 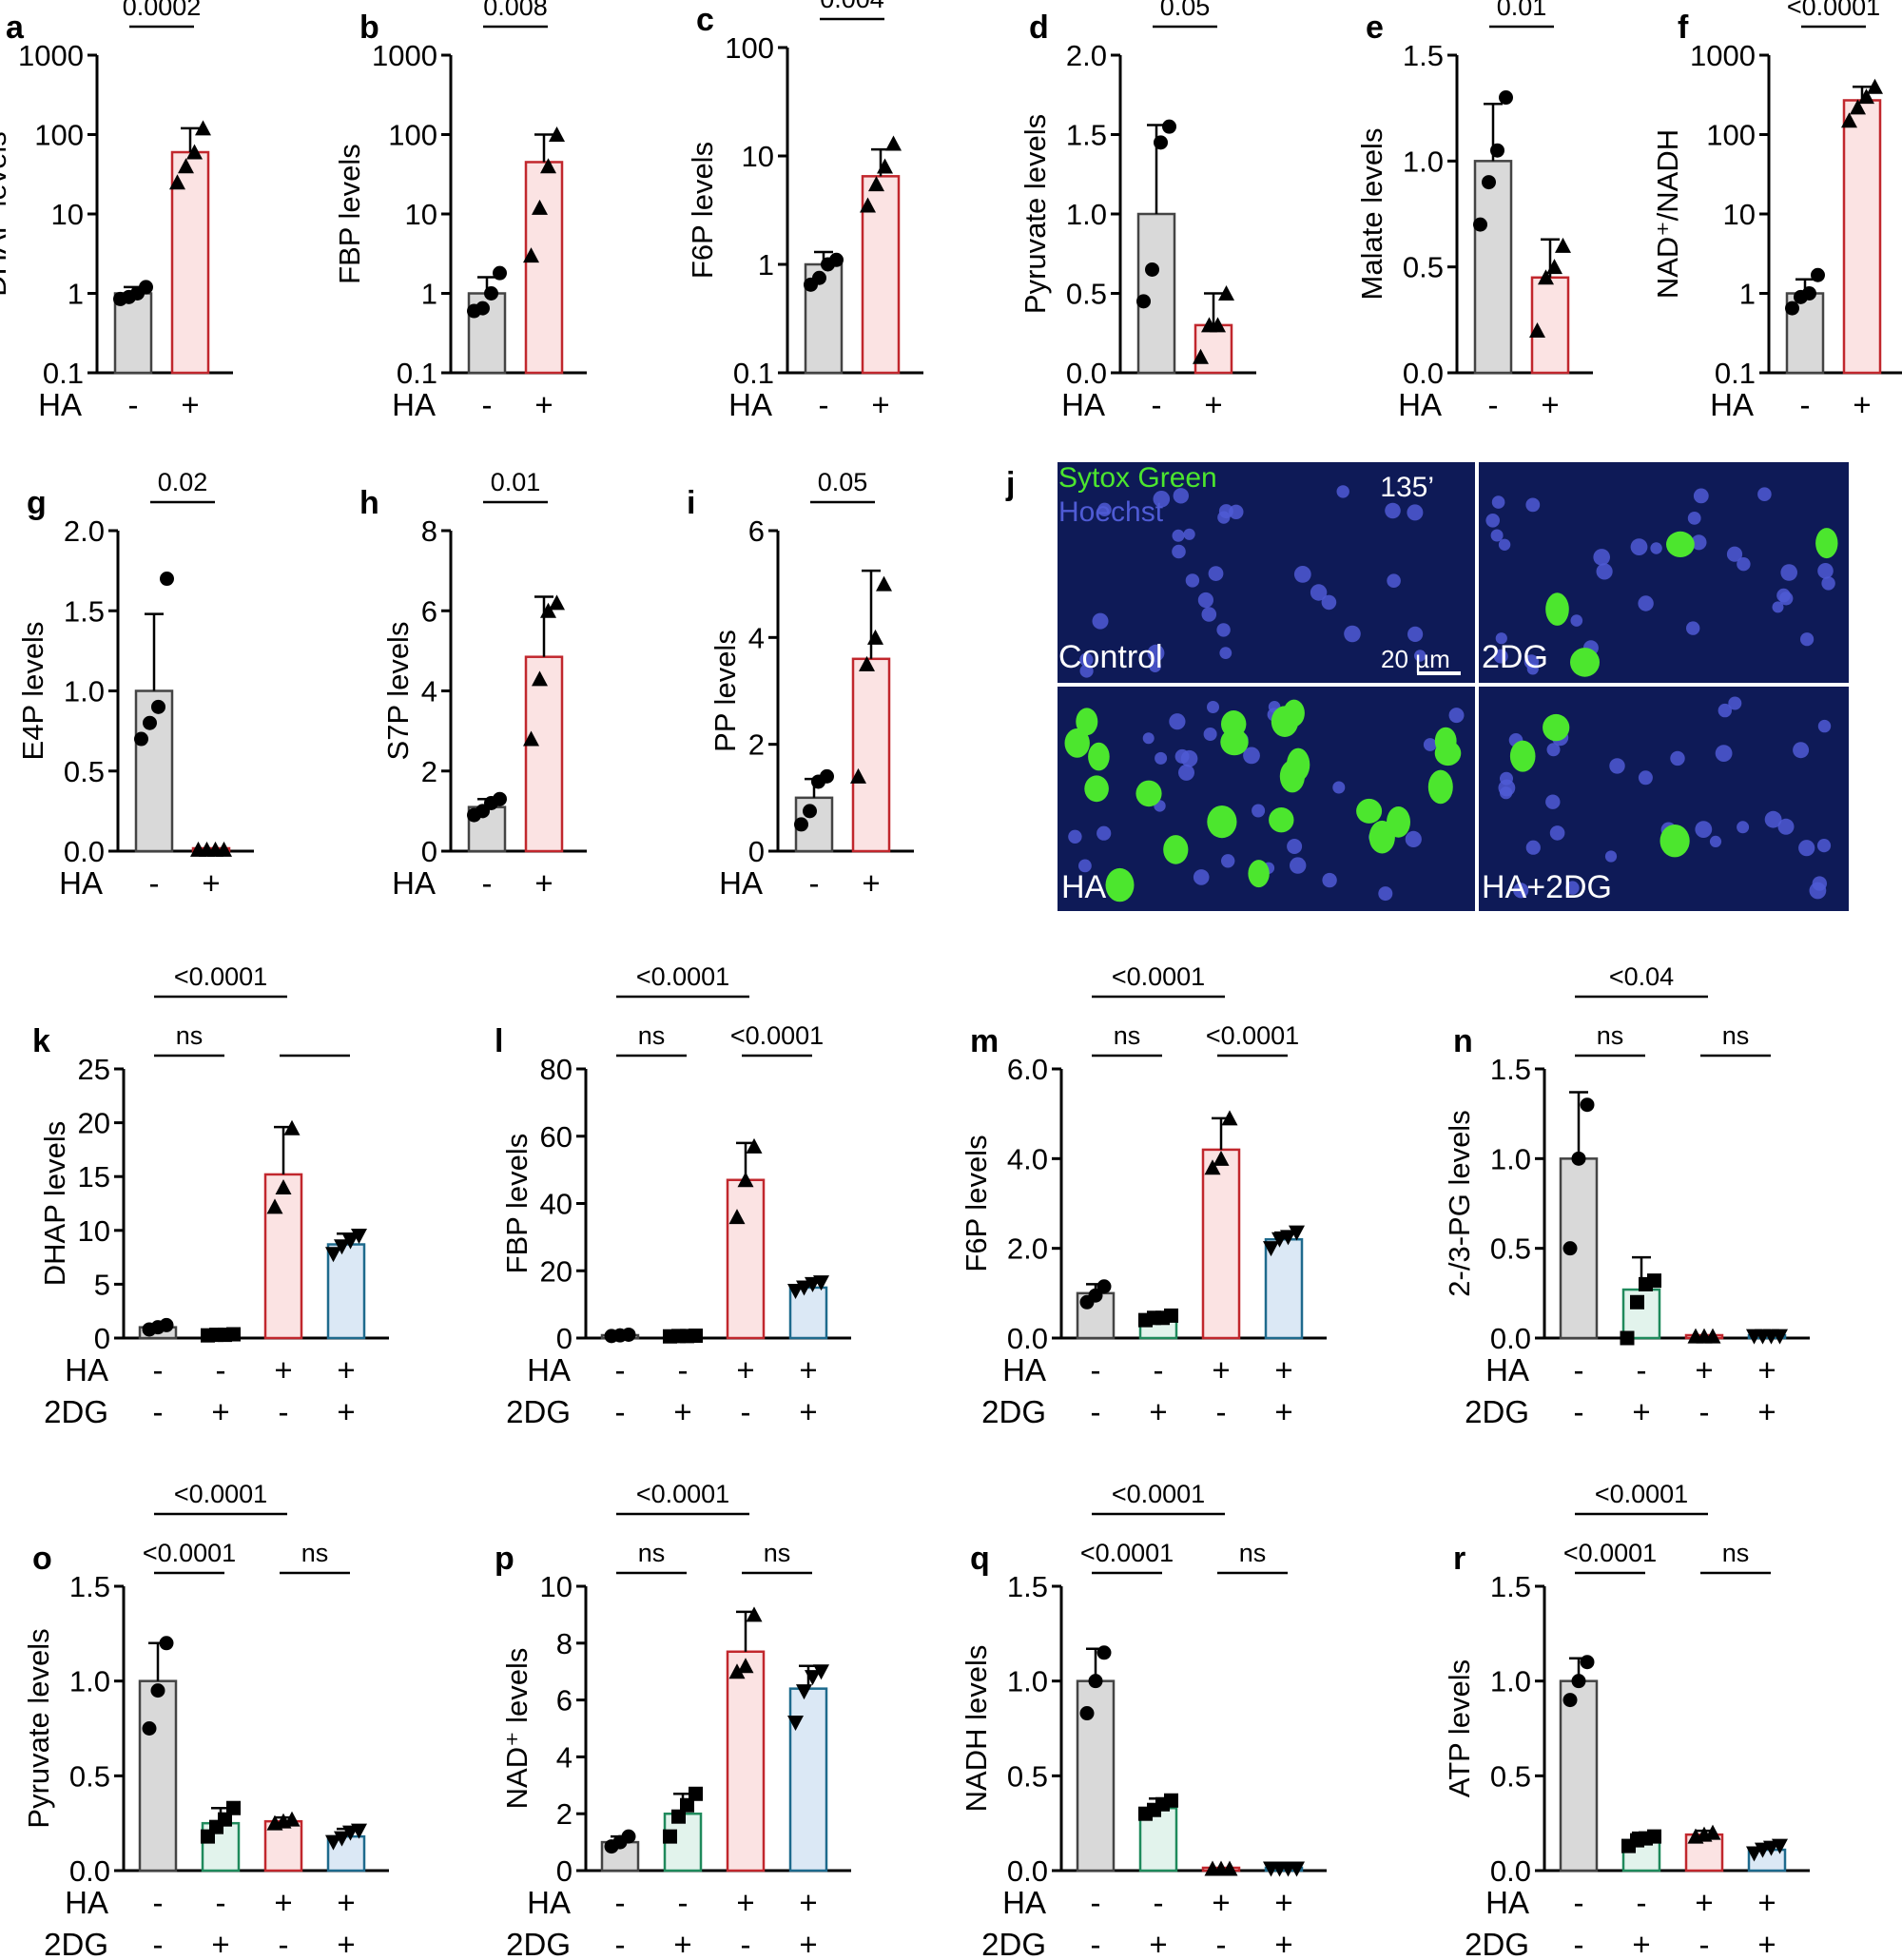 I want to click on y-axis-label: DHAP levels, so click(x=54, y=1203).